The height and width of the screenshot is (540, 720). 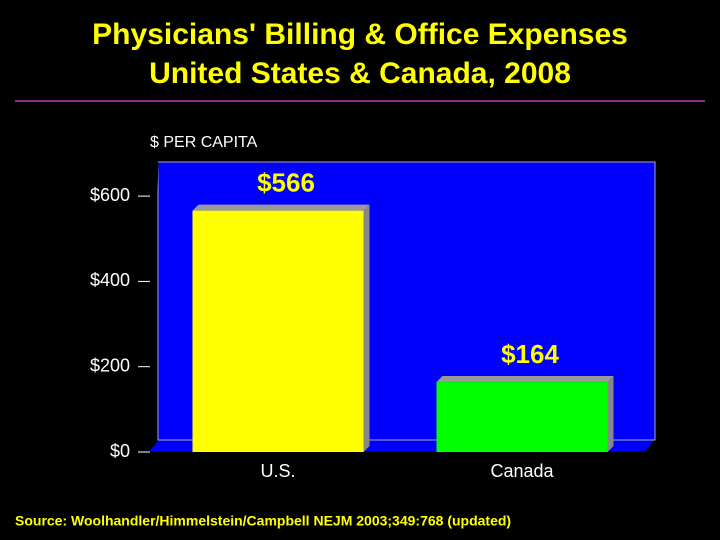 What do you see at coordinates (110, 365) in the screenshot?
I see `y-tick-label: $200` at bounding box center [110, 365].